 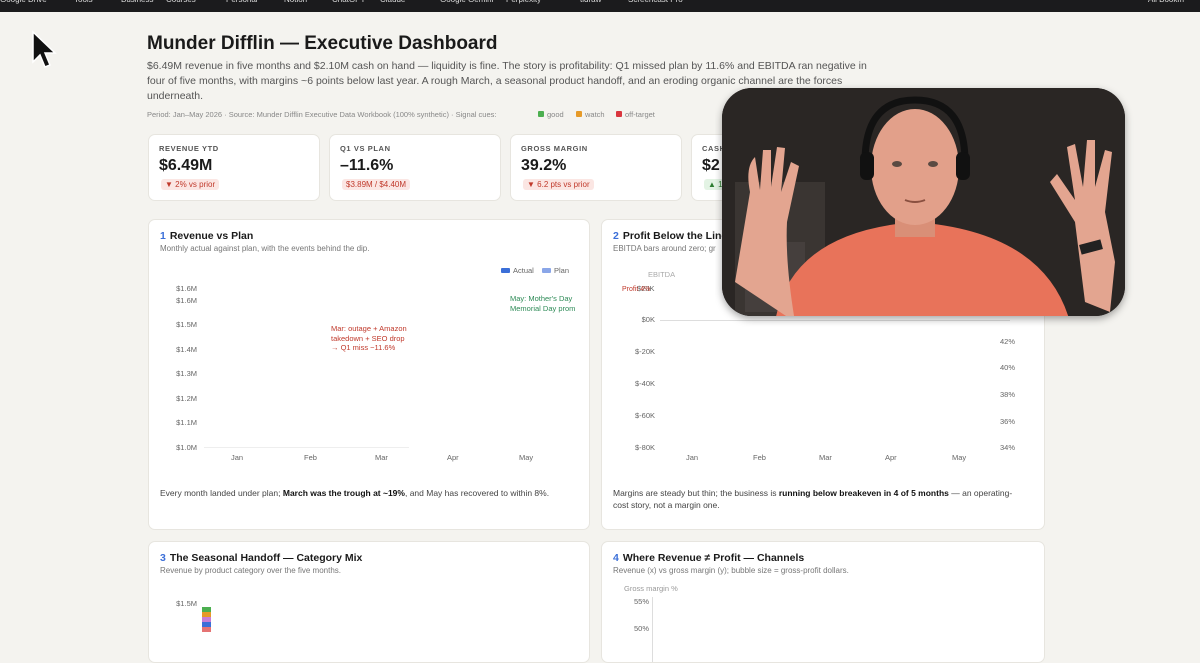 I want to click on annotation: takedown + SEO drop, so click(x=368, y=338).